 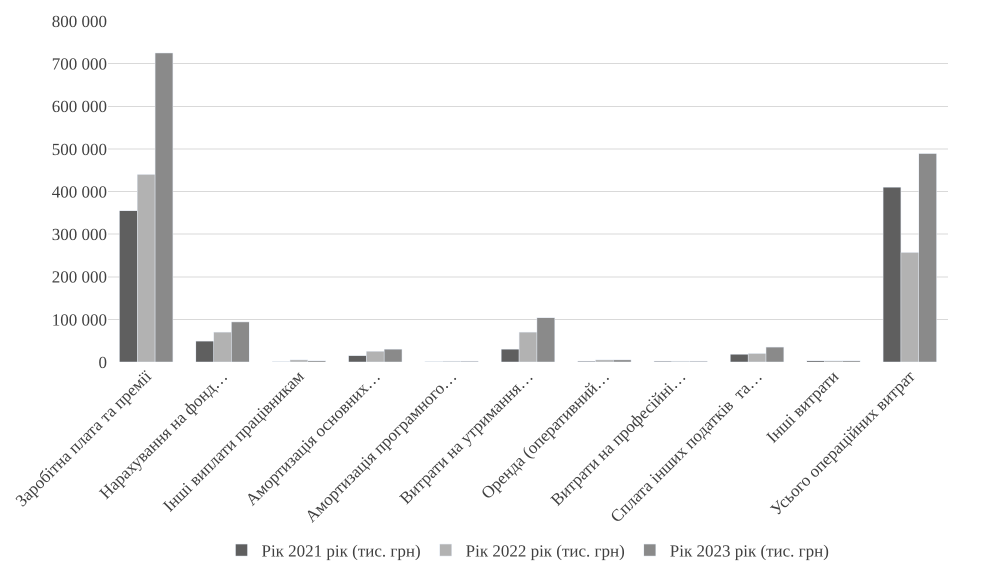 I want to click on y-tick-label: 100 000, so click(x=79, y=320).